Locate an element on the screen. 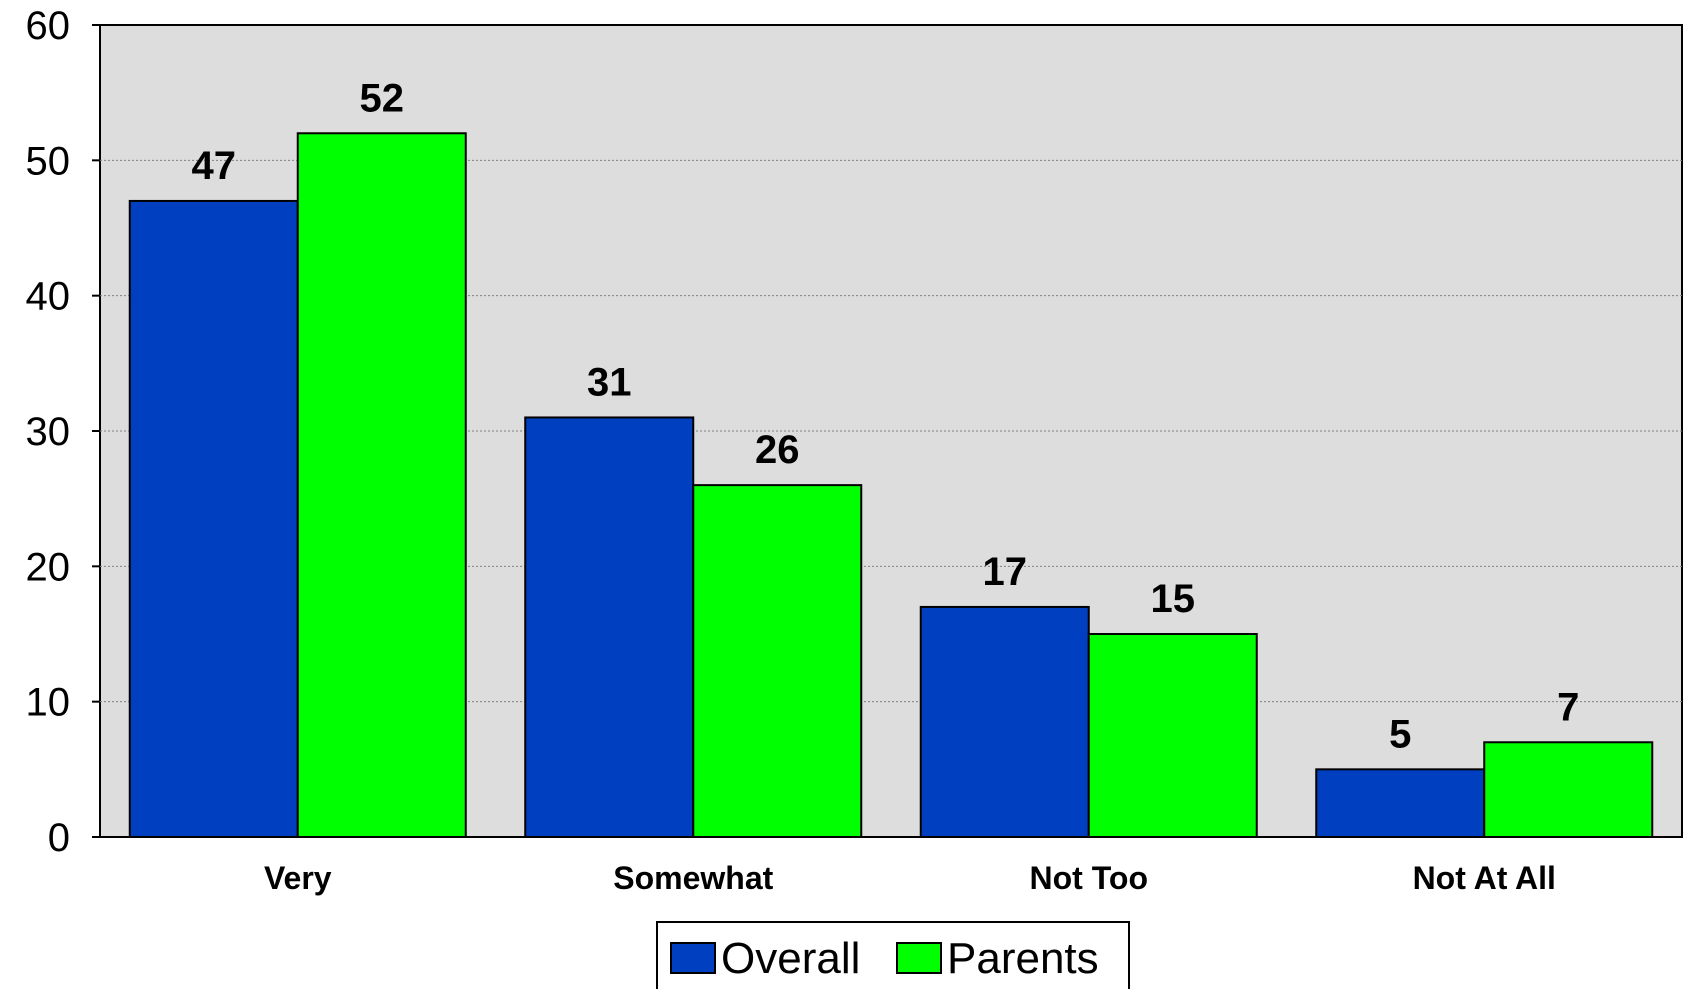 Image resolution: width=1684 pixels, height=989 pixels. y-tick-label: 0 is located at coordinates (59, 838).